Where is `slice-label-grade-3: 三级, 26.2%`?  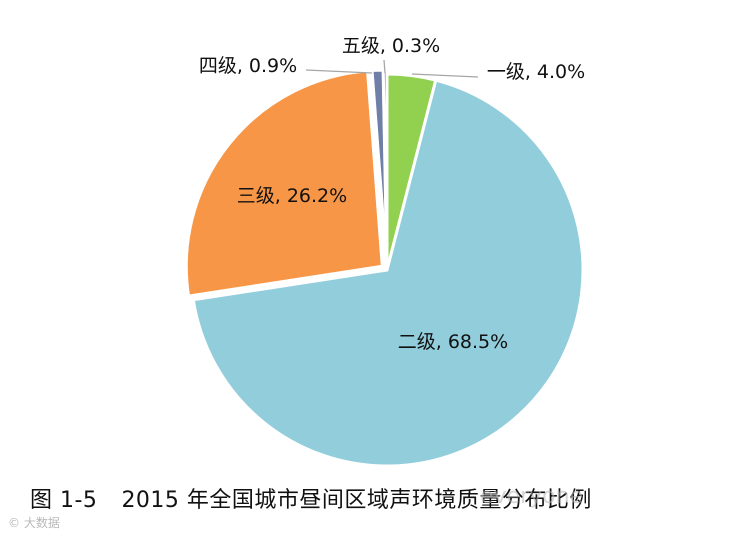
slice-label-grade-3: 三级, 26.2% is located at coordinates (292, 196).